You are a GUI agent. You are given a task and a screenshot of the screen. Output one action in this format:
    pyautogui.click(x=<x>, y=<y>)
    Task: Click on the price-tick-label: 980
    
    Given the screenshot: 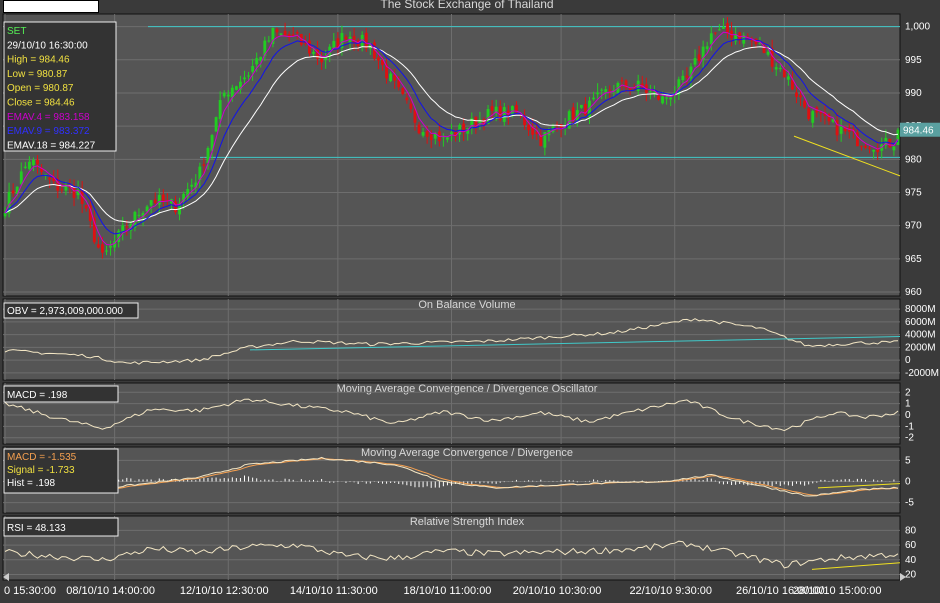 What is the action you would take?
    pyautogui.click(x=913, y=159)
    